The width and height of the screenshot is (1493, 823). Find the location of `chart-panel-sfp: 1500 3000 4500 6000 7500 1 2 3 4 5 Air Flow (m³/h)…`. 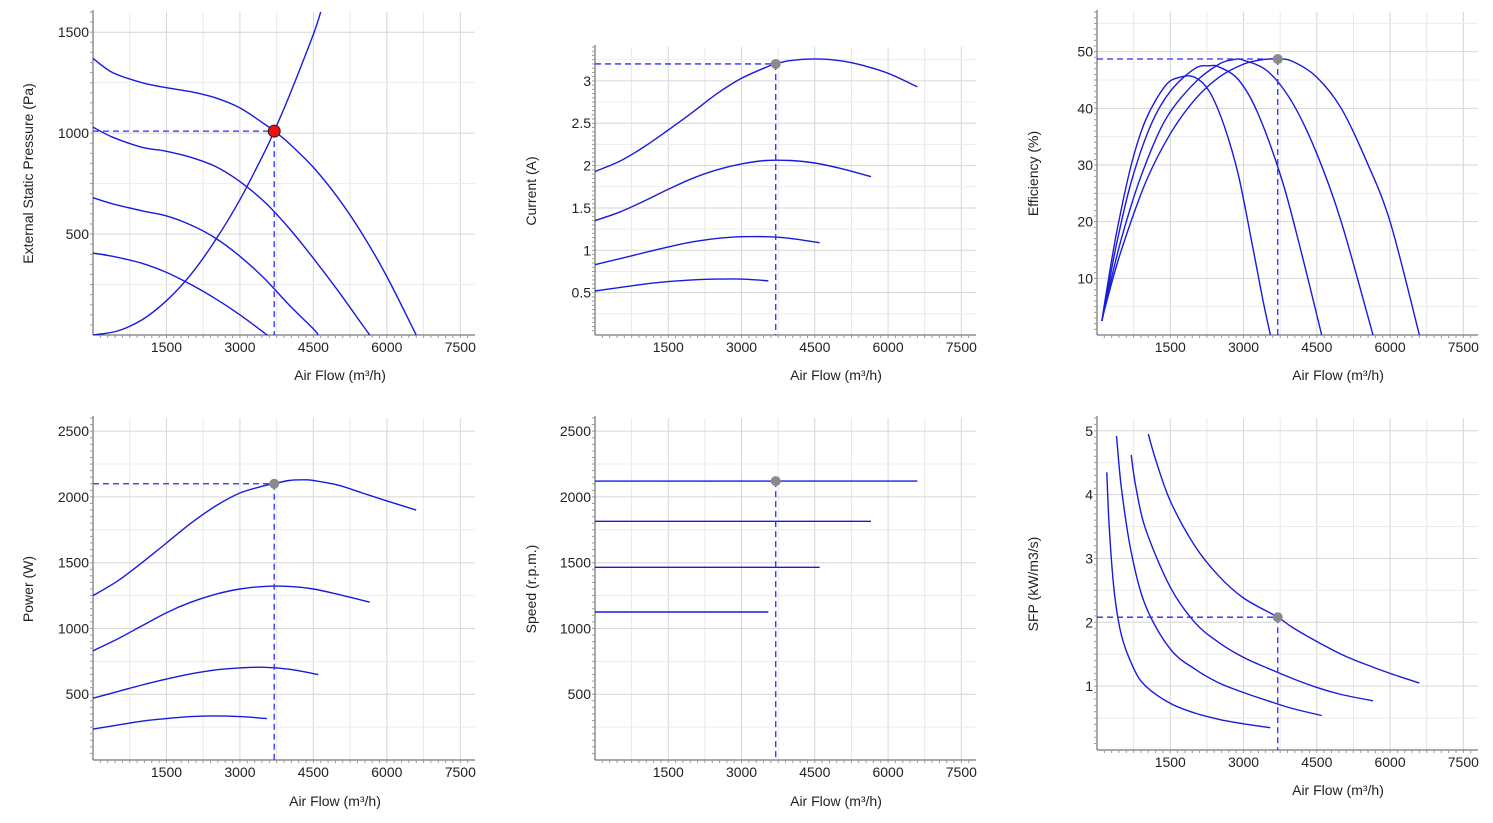

chart-panel-sfp: 1500 3000 4500 6000 7500 1 2 3 4 5 Air Flow (m³/h)… is located at coordinates (1252, 607).